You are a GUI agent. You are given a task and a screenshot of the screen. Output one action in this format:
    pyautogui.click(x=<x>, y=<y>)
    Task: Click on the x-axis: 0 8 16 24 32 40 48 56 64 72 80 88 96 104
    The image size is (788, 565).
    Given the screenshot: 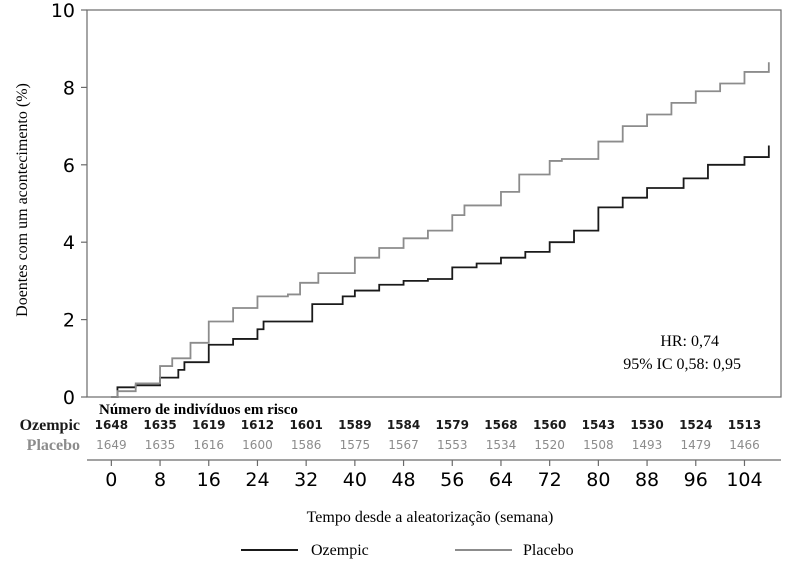 What is the action you would take?
    pyautogui.click(x=434, y=475)
    